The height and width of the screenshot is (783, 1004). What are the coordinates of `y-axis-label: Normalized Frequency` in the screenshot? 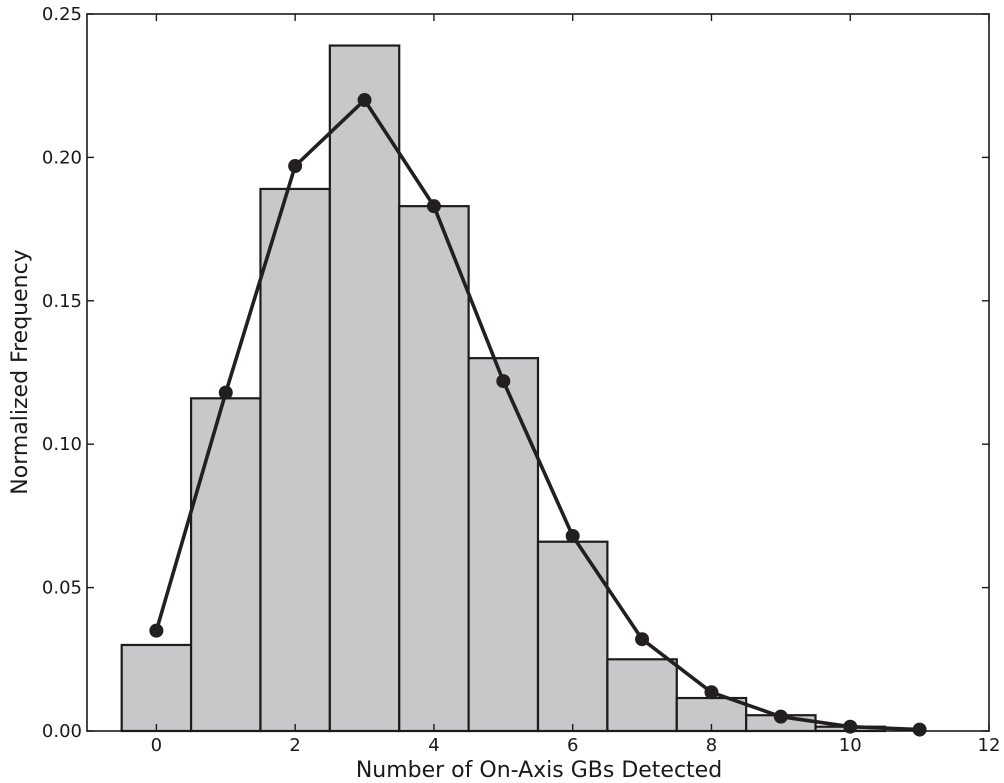 It's located at (20, 371).